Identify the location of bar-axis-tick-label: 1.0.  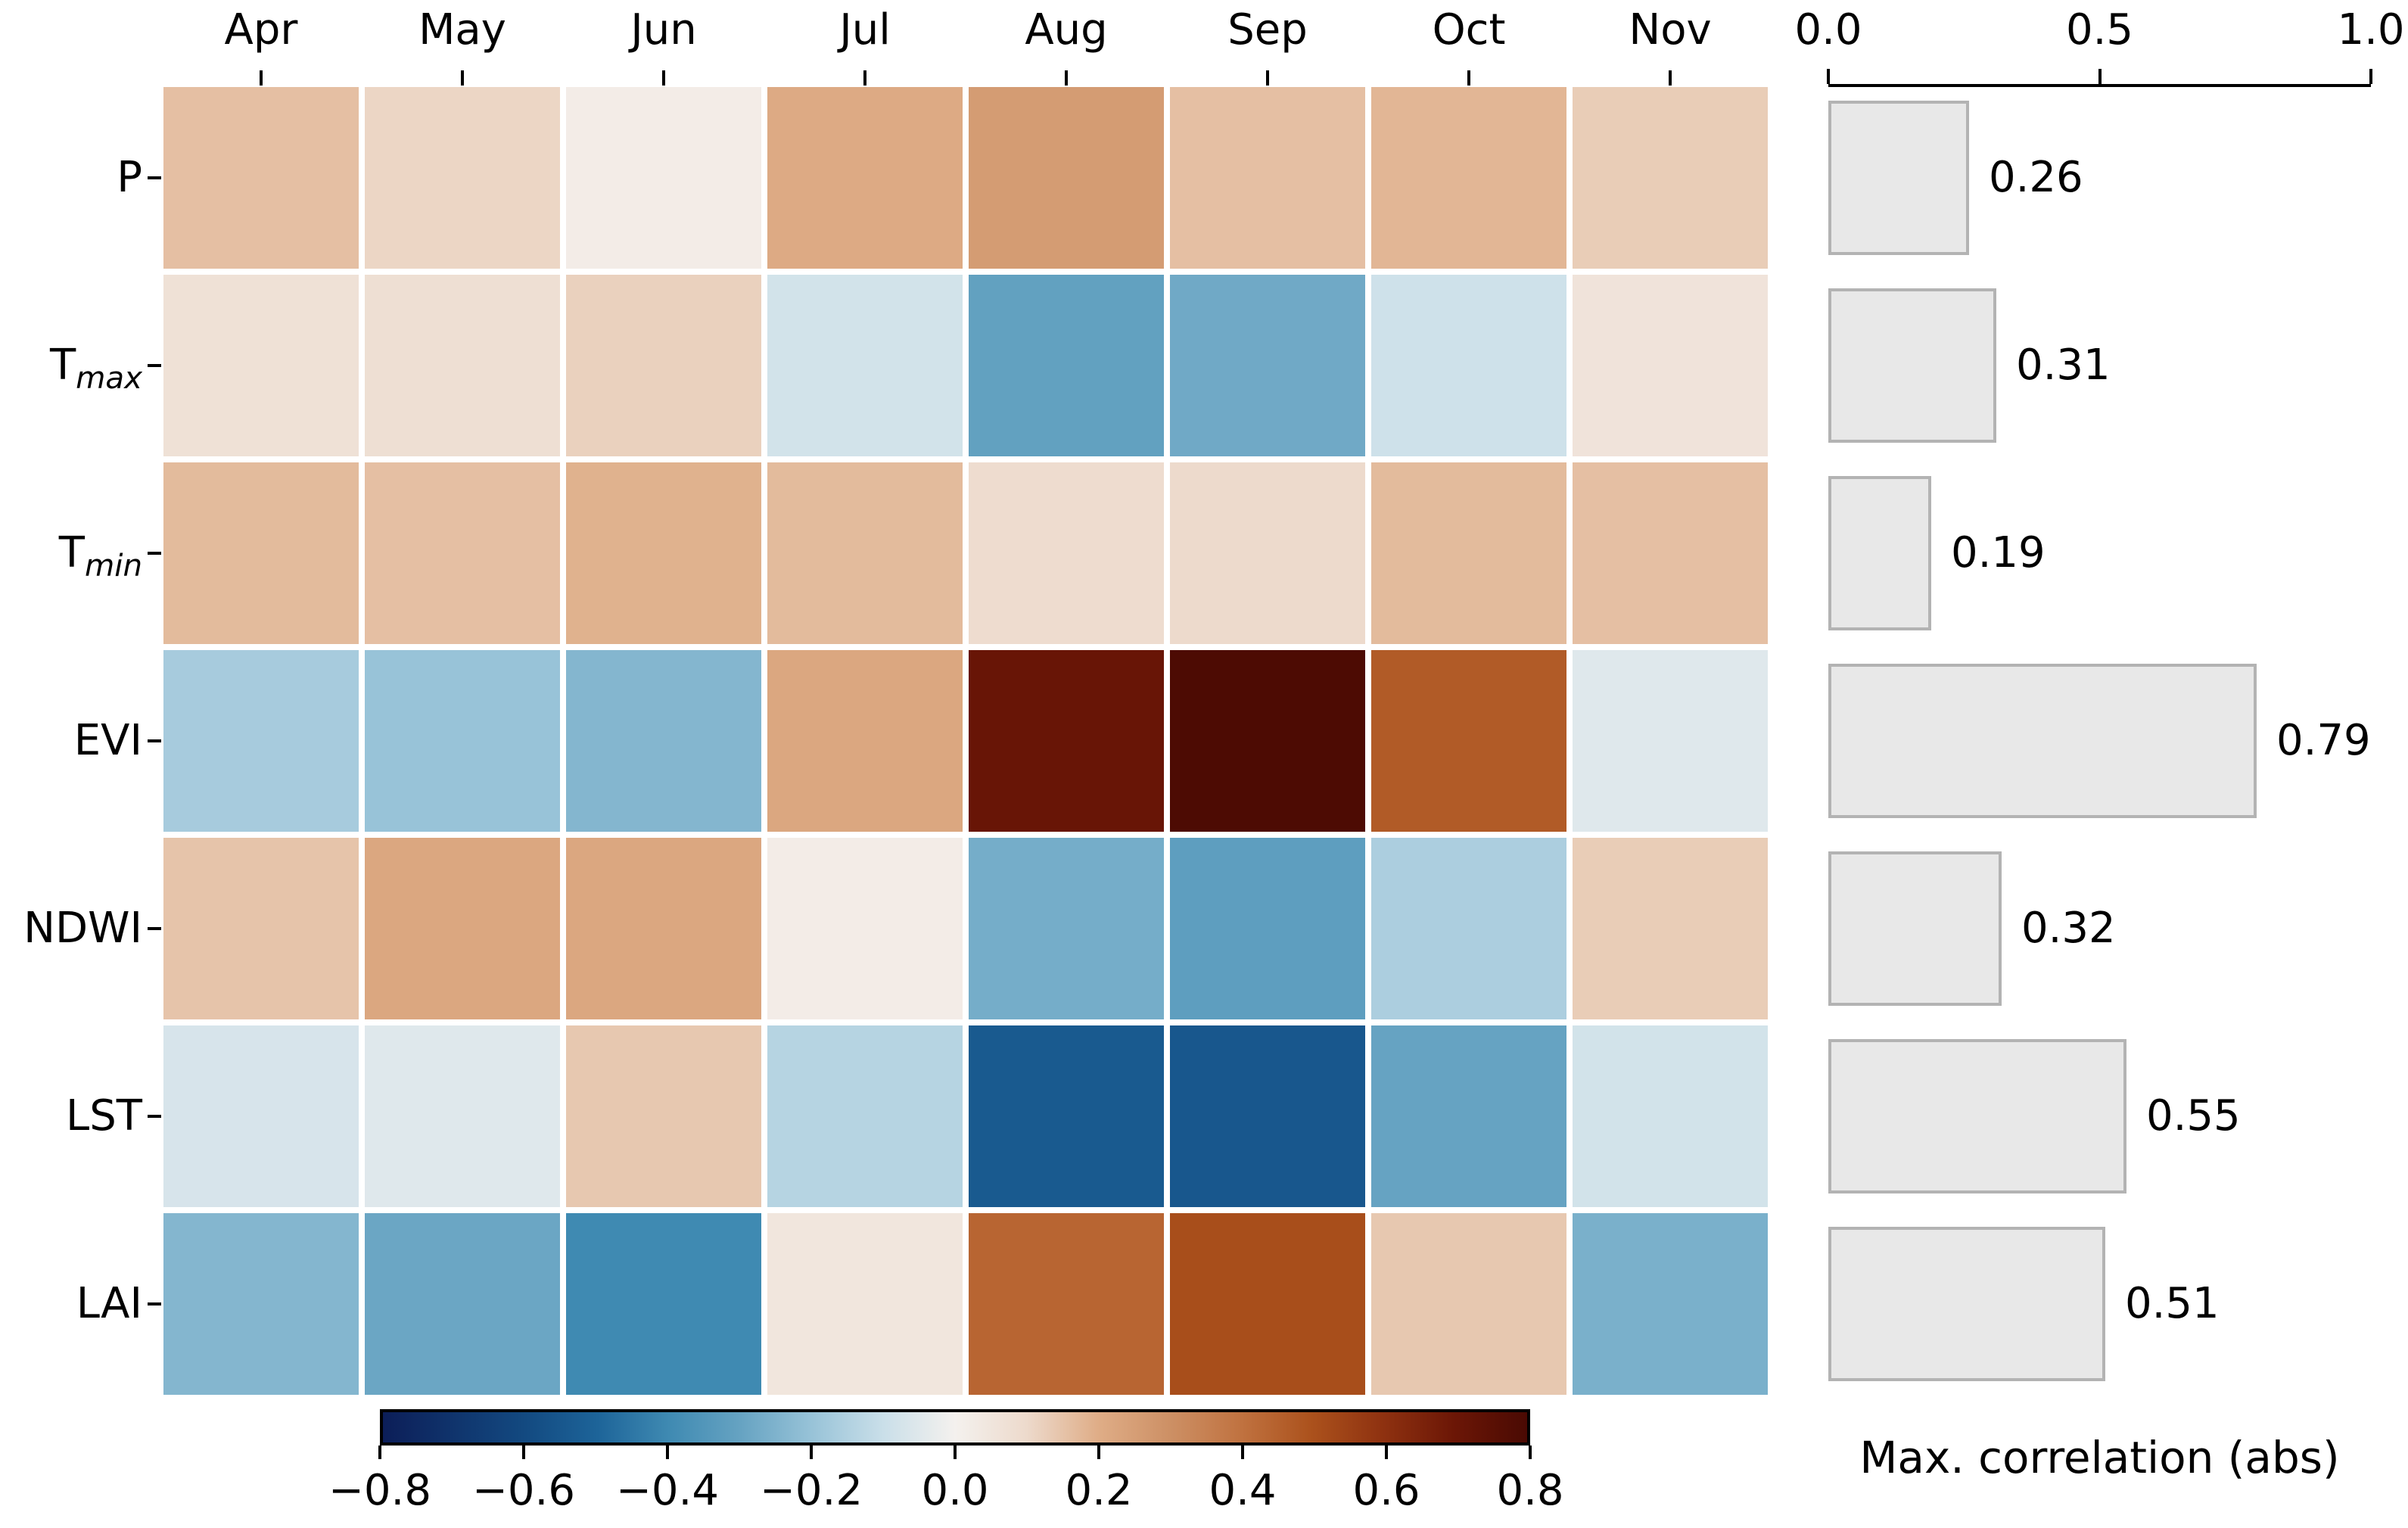
(2371, 29).